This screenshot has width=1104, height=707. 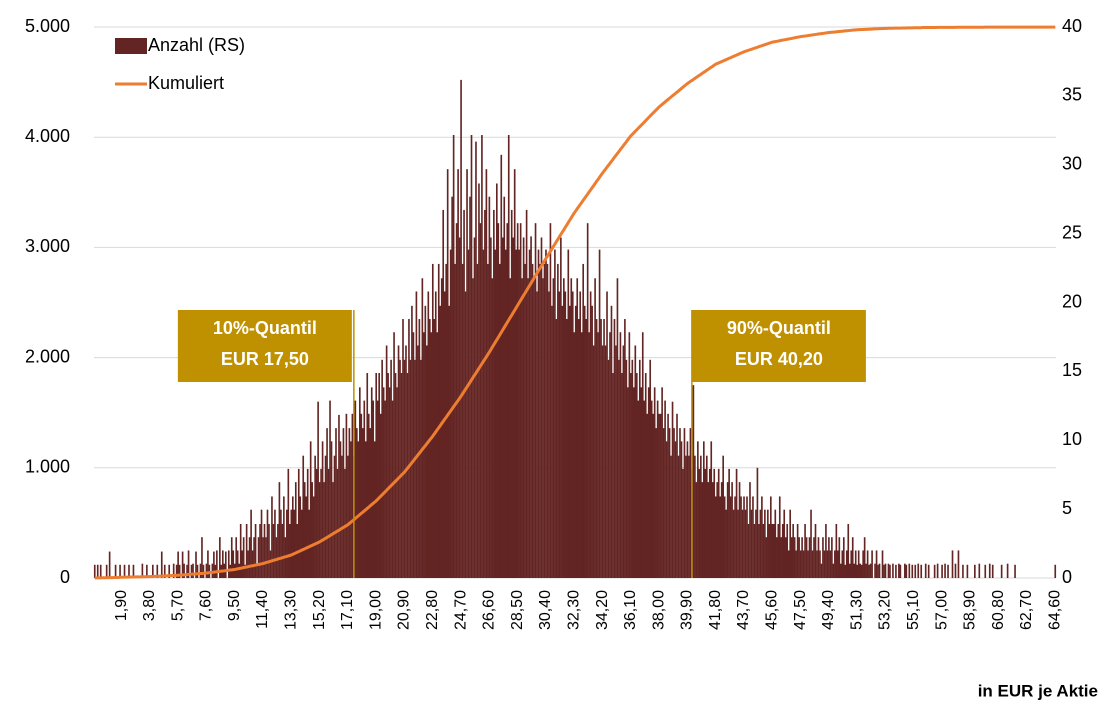 What do you see at coordinates (206, 605) in the screenshot?
I see `x-tick-label: 7,60` at bounding box center [206, 605].